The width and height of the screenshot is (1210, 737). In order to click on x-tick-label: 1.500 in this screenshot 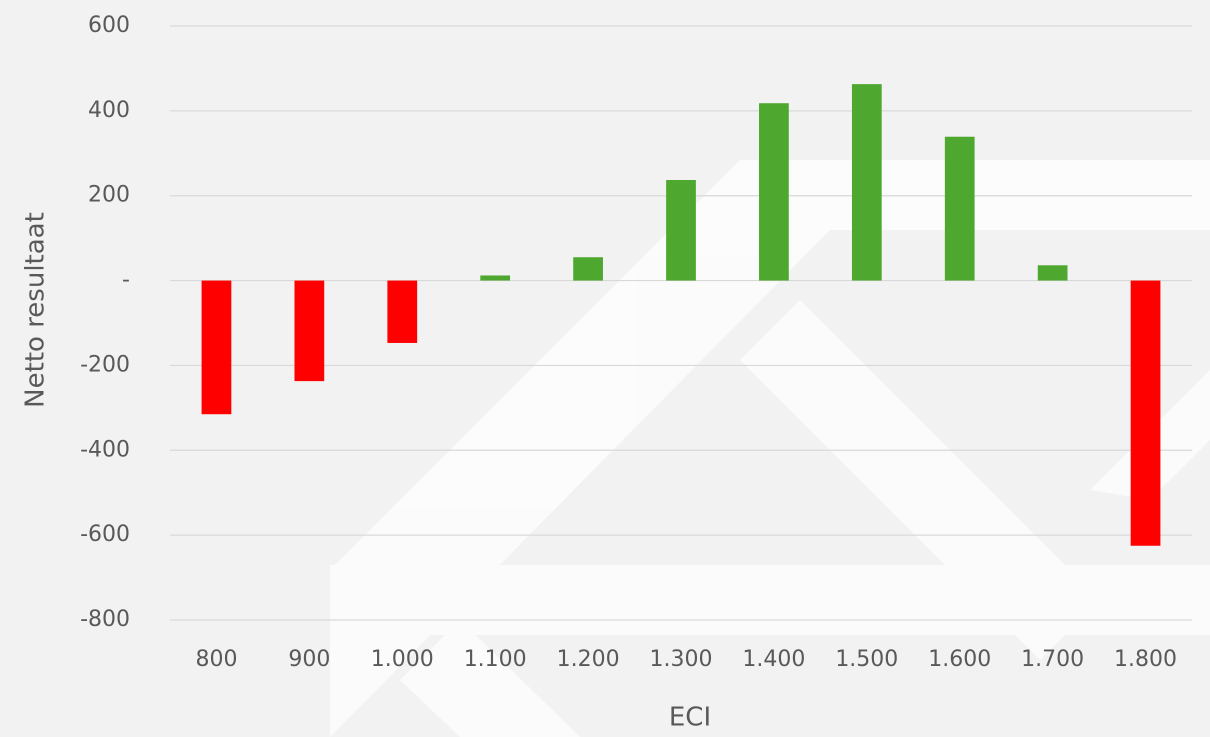, I will do `click(866, 659)`.